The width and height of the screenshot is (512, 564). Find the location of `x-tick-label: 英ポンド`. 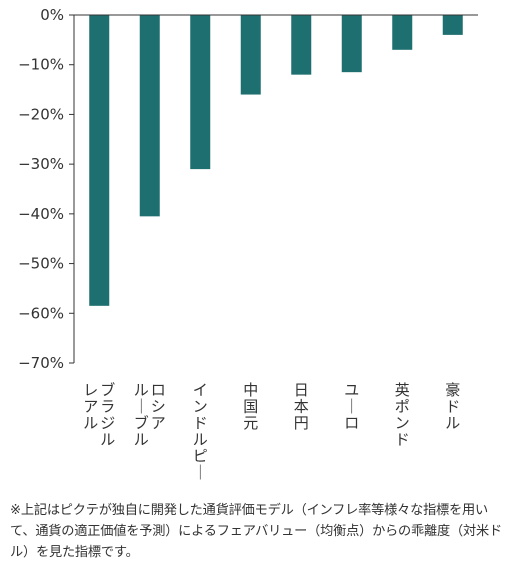

x-tick-label: 英ポンド is located at coordinates (402, 415).